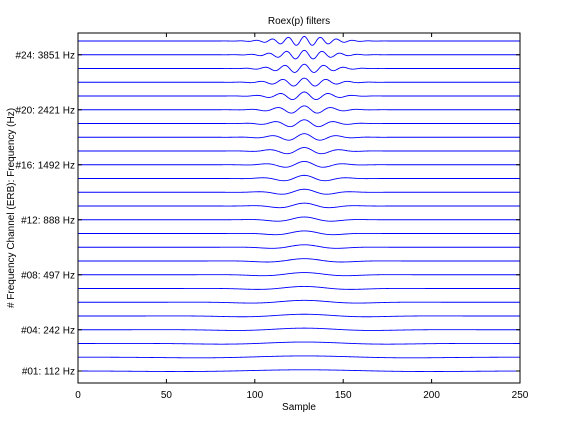  Describe the element at coordinates (46, 55) in the screenshot. I see `y-tick-label-channel-24: #24: 3851 Hz` at that location.